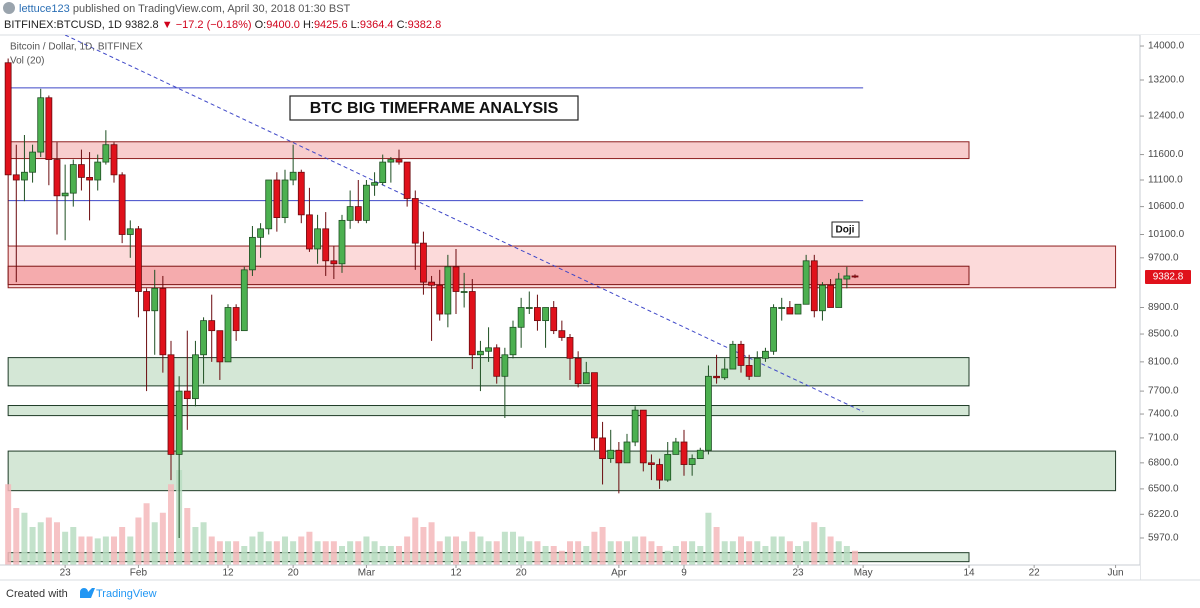 The height and width of the screenshot is (608, 1200). What do you see at coordinates (1116, 573) in the screenshot?
I see `x-tick-label: Jun` at bounding box center [1116, 573].